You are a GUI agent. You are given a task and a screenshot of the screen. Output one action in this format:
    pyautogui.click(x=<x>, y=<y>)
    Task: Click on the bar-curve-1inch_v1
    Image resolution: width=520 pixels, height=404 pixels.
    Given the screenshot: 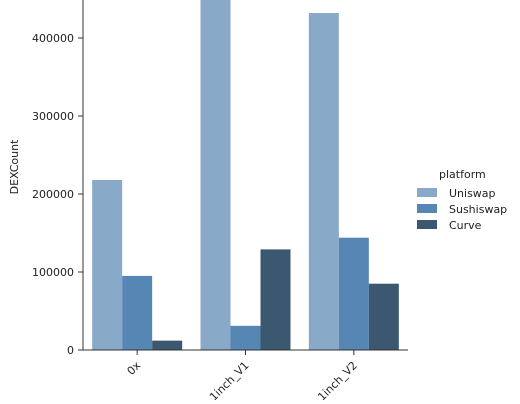 What is the action you would take?
    pyautogui.click(x=275, y=299)
    